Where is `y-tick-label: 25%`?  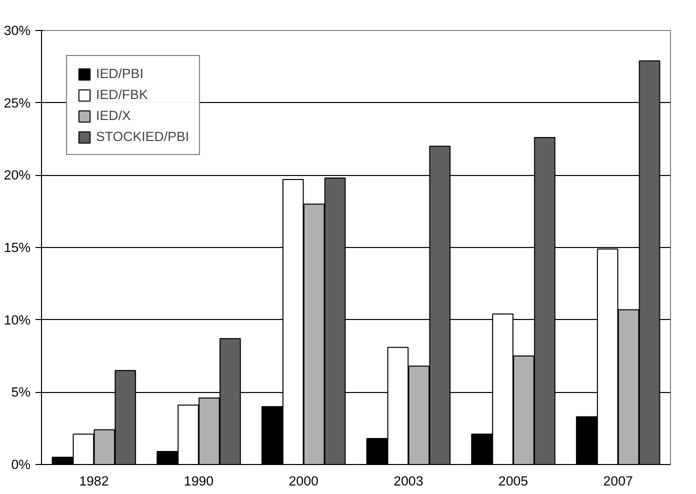 y-tick-label: 25% is located at coordinates (17, 102).